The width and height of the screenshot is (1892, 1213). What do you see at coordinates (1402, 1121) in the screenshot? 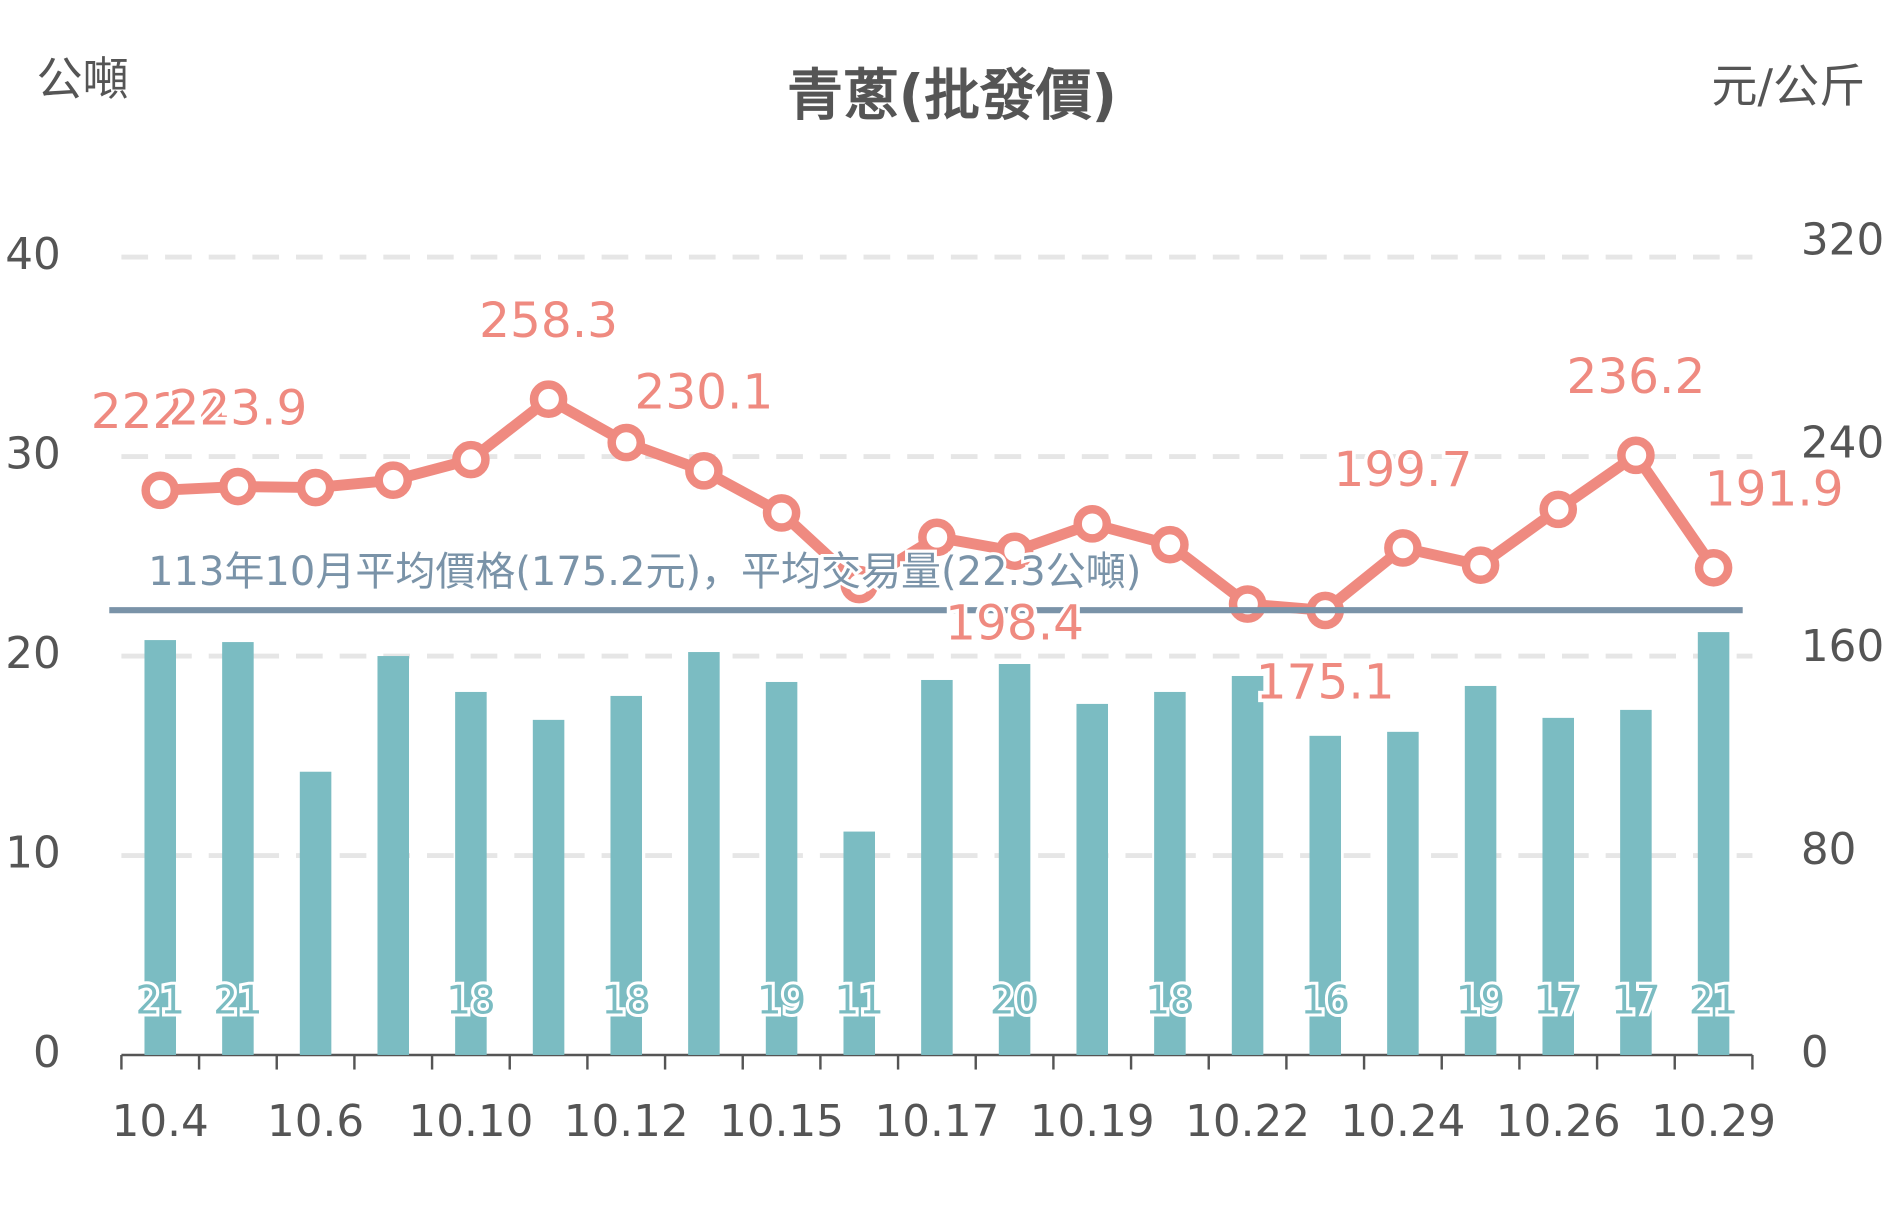
I see `x-tick-label: 10.24` at bounding box center [1402, 1121].